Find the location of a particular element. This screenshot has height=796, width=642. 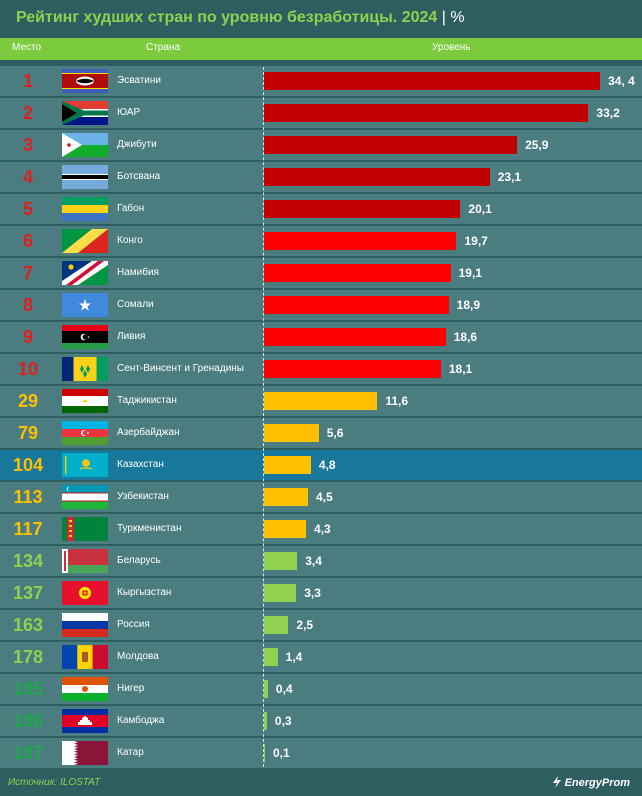

chart-row: 7 Намибия 19,1 is located at coordinates (321, 273).